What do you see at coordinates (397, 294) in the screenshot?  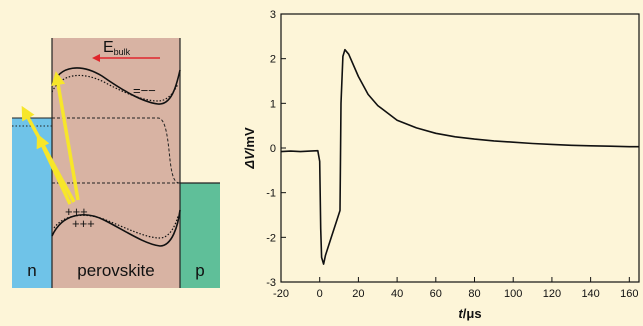 I see `x-tick-label: 40` at bounding box center [397, 294].